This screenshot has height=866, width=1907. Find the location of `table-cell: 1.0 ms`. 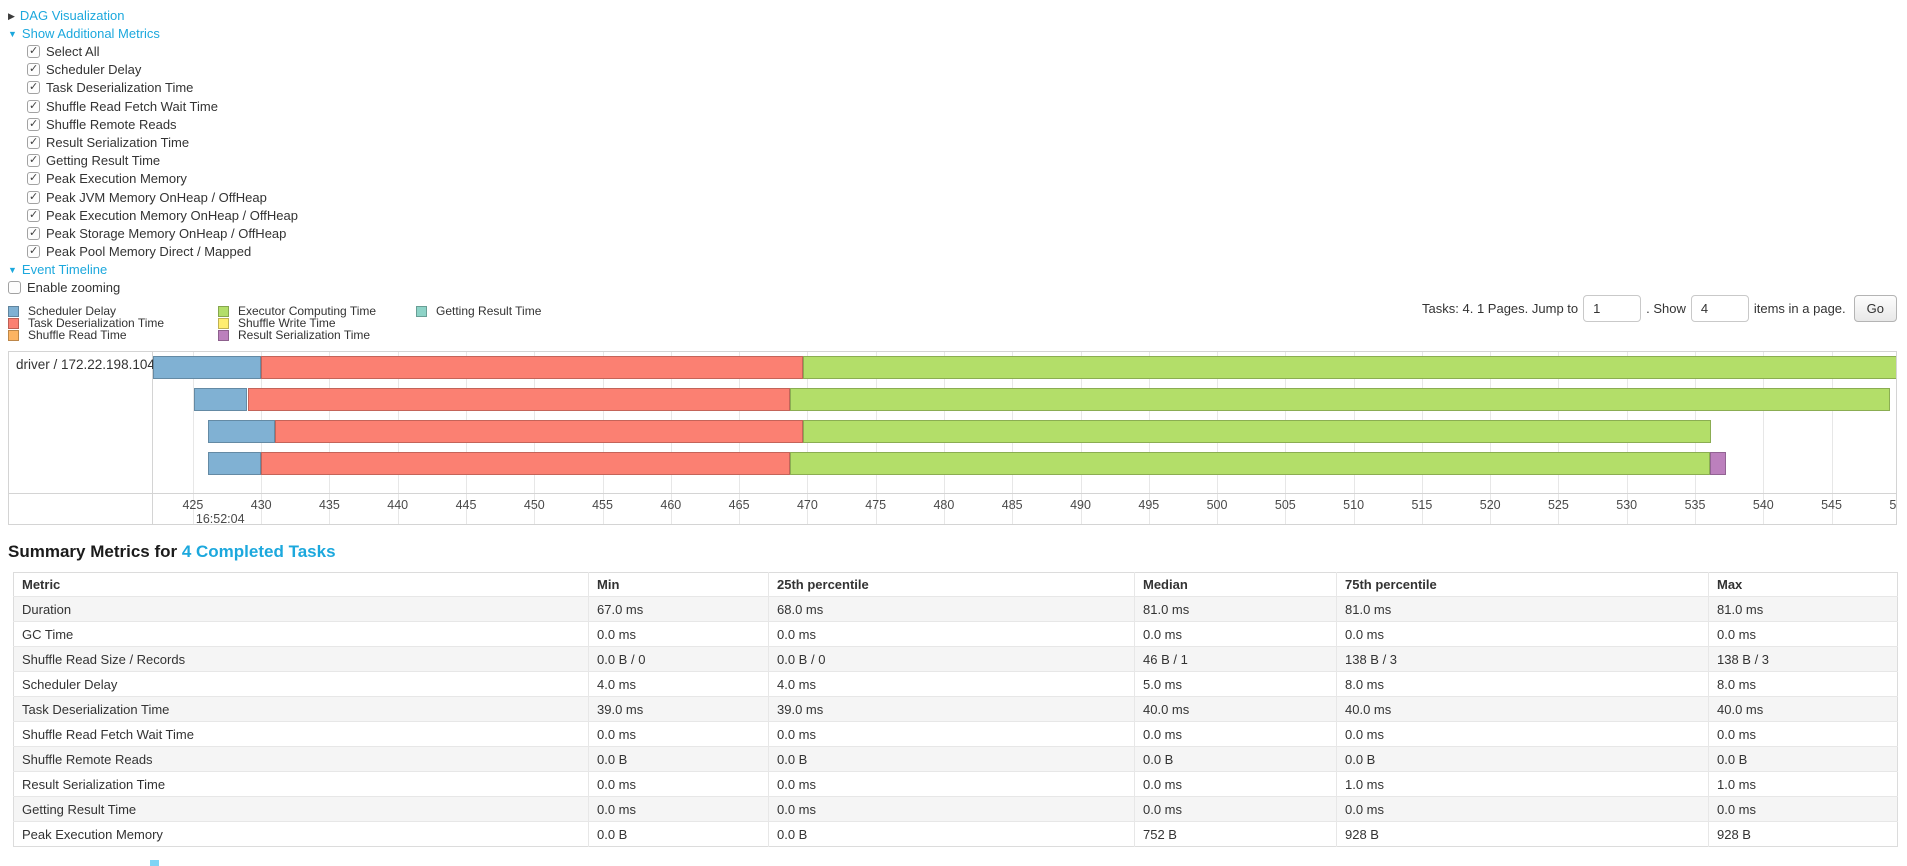

table-cell: 1.0 ms is located at coordinates (1803, 784).